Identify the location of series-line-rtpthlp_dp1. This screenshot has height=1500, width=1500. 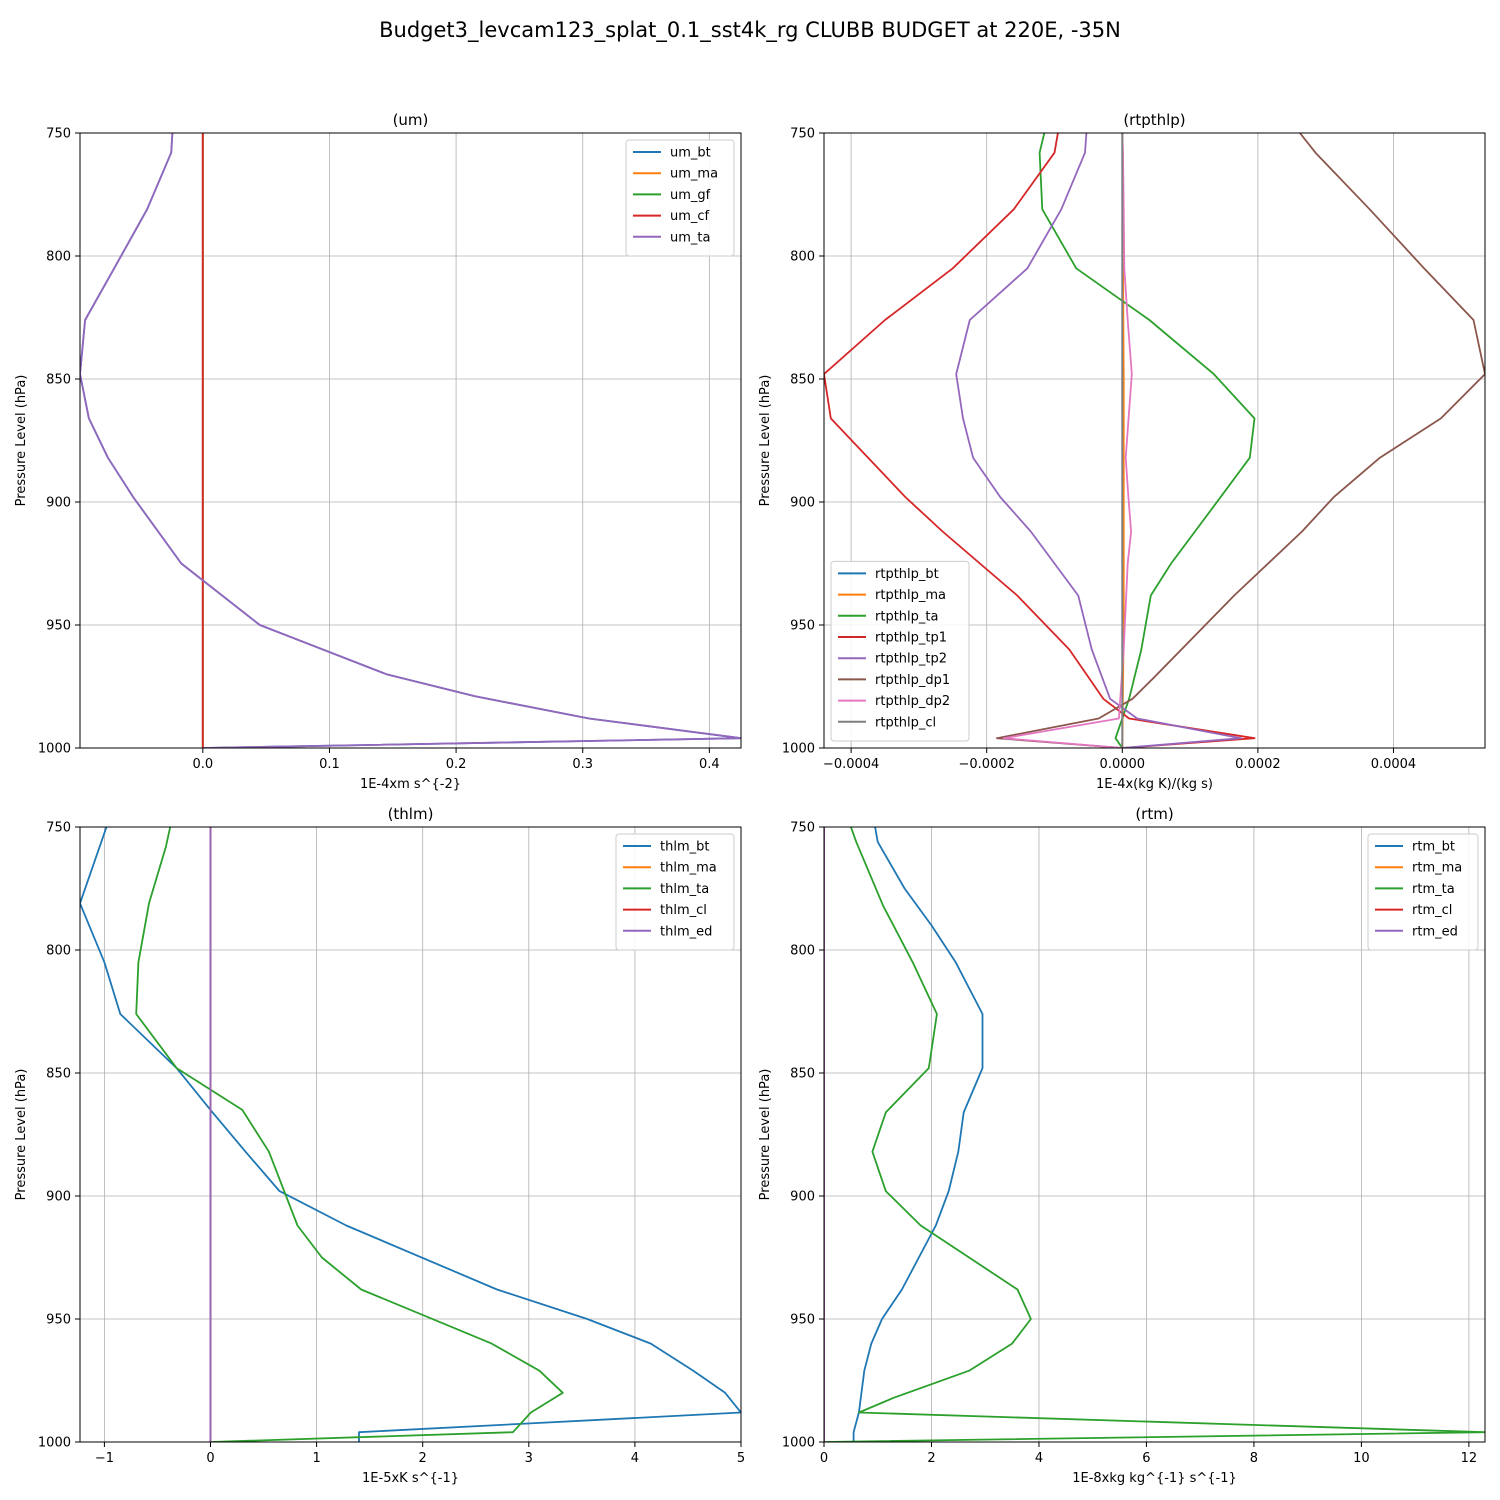
(1240, 440).